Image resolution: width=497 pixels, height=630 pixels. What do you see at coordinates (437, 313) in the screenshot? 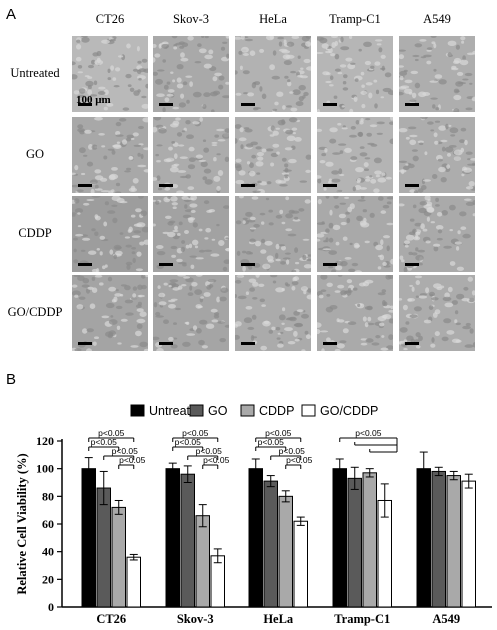
I see `micrograph-a549-go-cddp` at bounding box center [437, 313].